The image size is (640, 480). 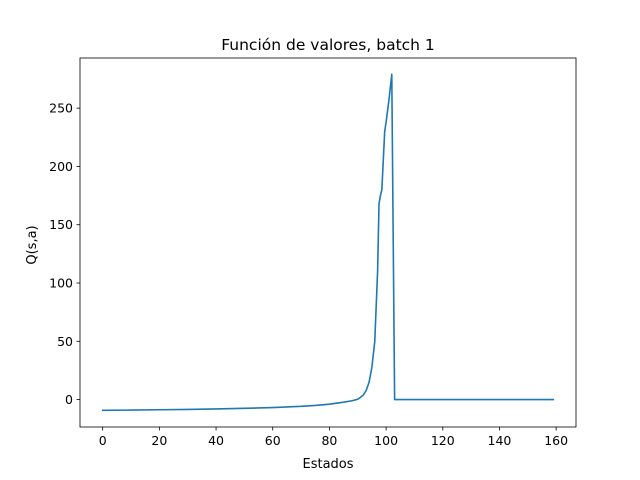 What do you see at coordinates (61, 108) in the screenshot?
I see `y-tick-label: 250` at bounding box center [61, 108].